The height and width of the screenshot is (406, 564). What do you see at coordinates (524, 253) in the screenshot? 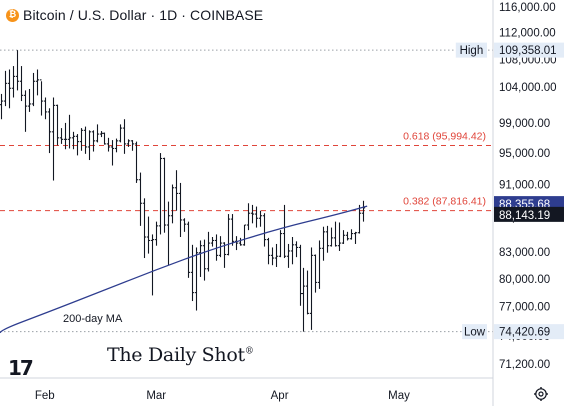
I see `y-tick-label: 83,000.00` at bounding box center [524, 253].